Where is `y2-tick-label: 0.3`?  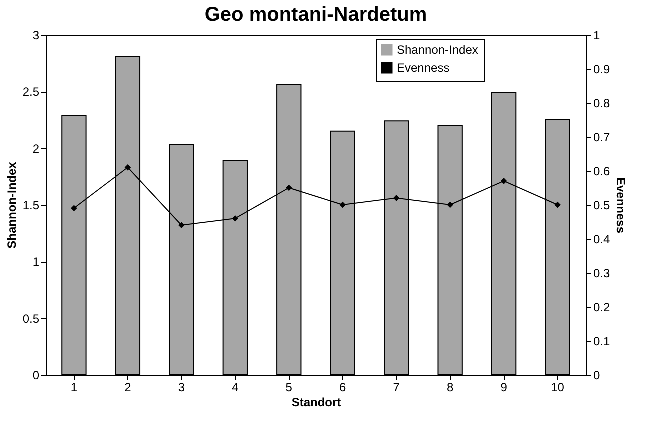
y2-tick-label: 0.3 is located at coordinates (602, 273).